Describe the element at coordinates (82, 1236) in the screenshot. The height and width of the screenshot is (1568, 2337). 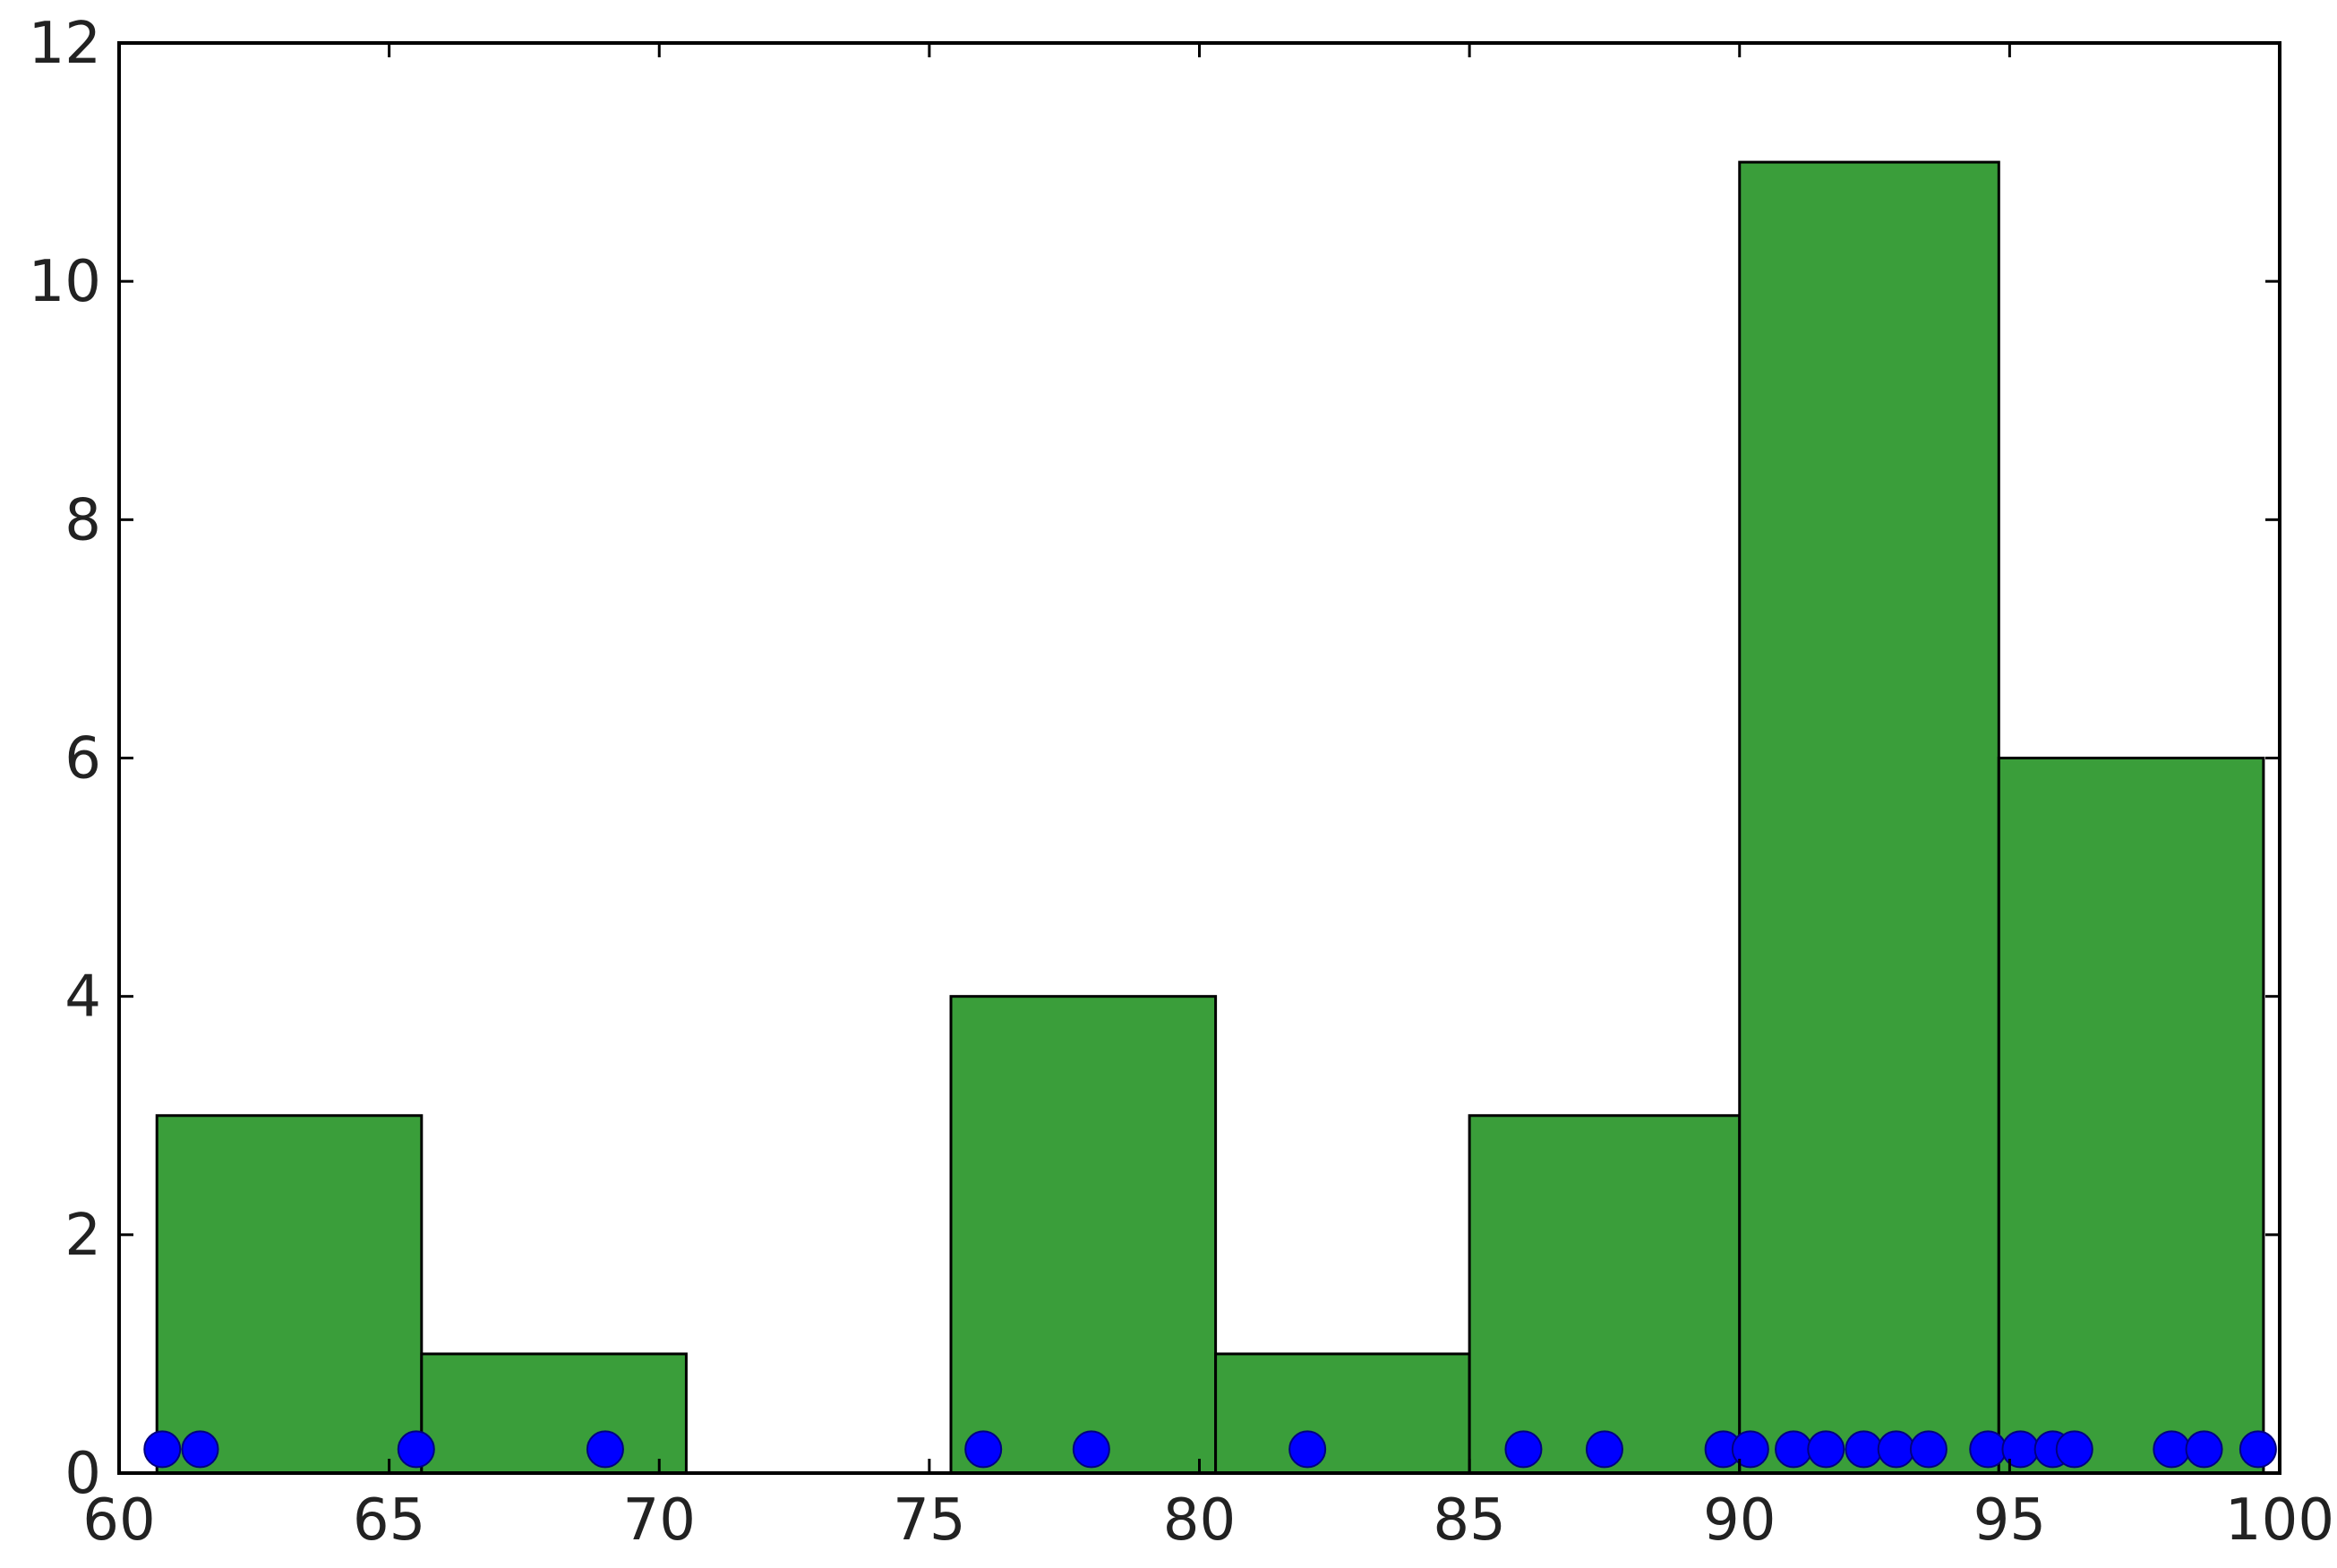
I see `y-tick-label-1: 2` at that location.